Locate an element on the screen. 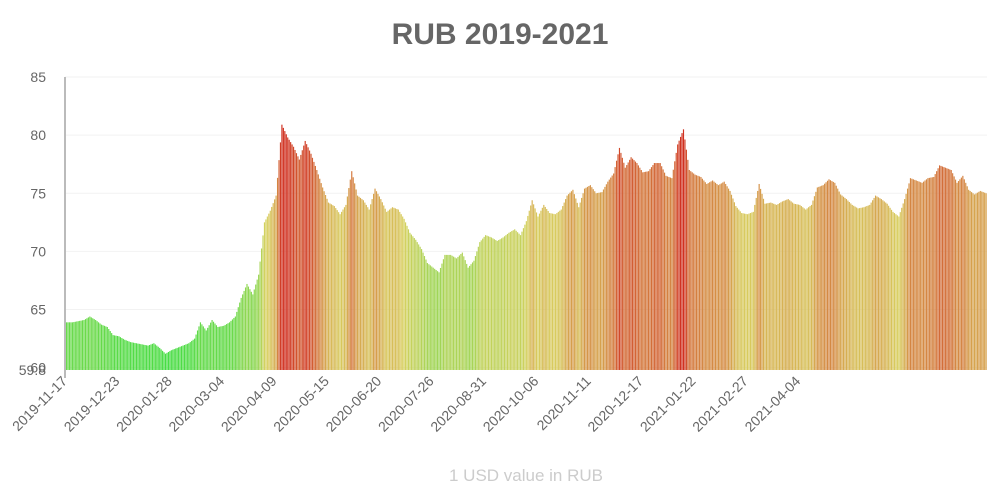 The height and width of the screenshot is (500, 1000). y-axis-ticks: 59.860 65 70 75 80 85 is located at coordinates (32, 223).